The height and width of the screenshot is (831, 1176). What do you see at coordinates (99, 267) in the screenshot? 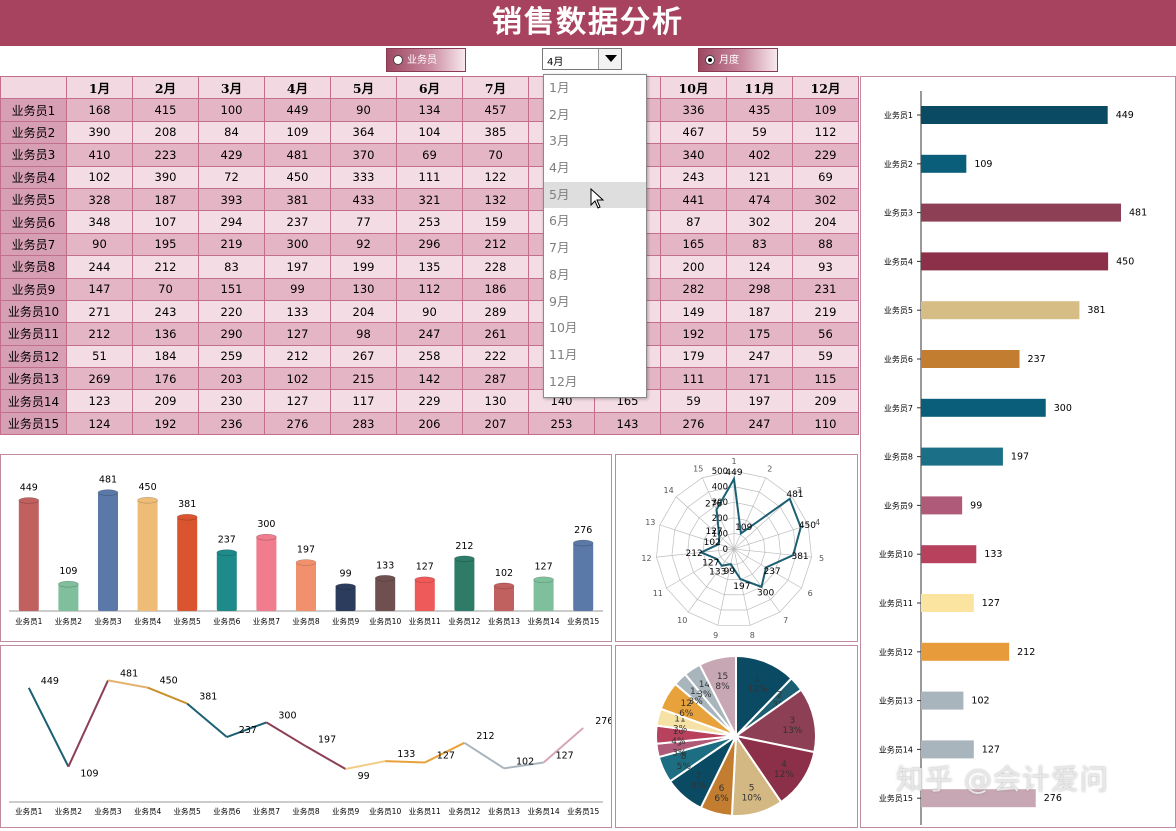
I see `table-cell: 244` at bounding box center [99, 267].